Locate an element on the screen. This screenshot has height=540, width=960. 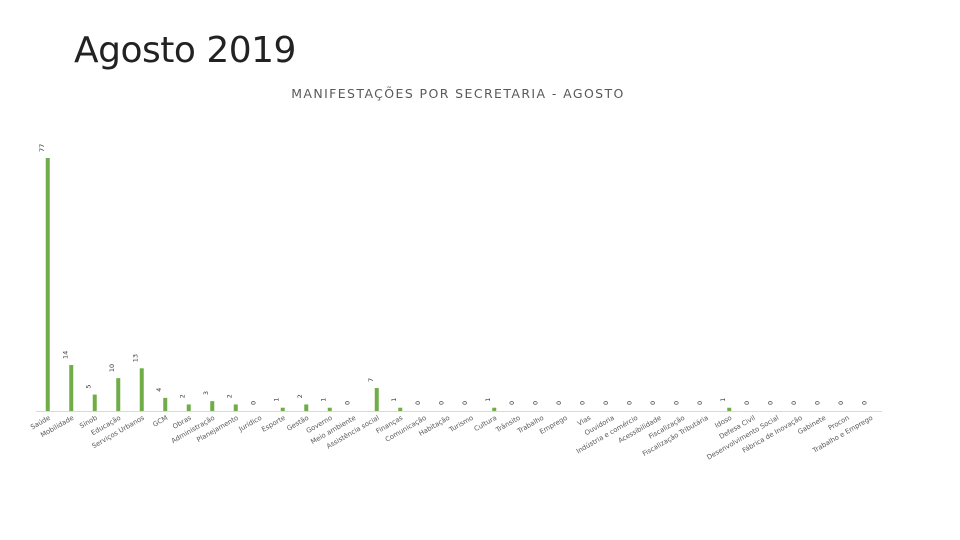
chart-title: MANIFESTAÇÕES POR SECRETARIA - AGOSTO is located at coordinates (458, 93).